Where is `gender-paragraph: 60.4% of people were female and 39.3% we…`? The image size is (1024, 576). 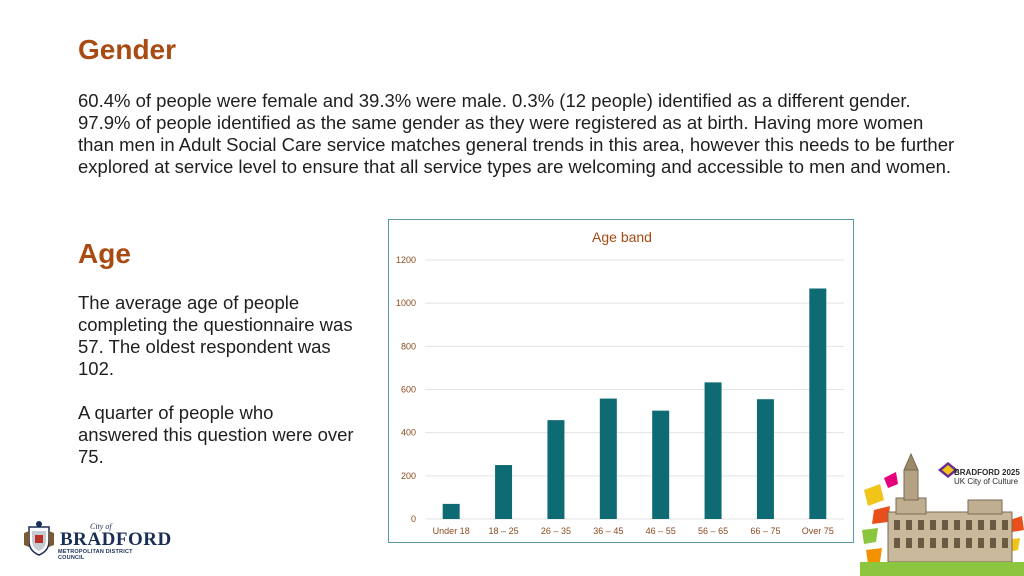
gender-paragraph: 60.4% of people were female and 39.3% we… is located at coordinates (516, 133).